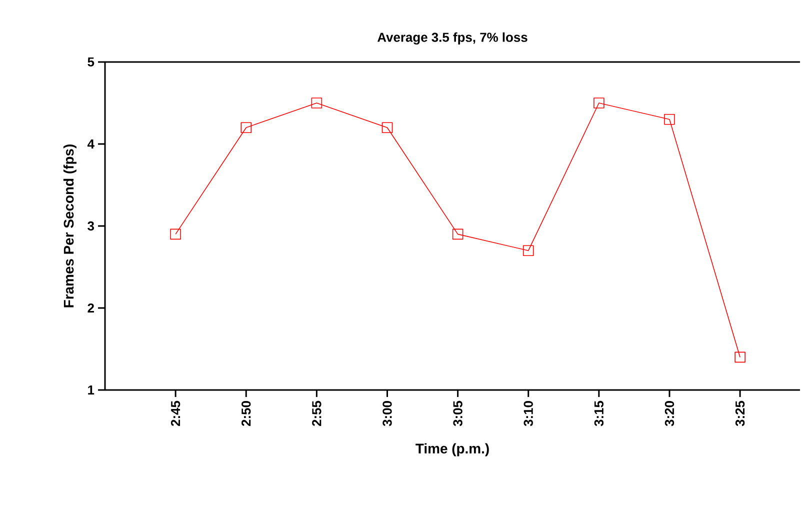 The height and width of the screenshot is (527, 801). I want to click on x-tick-label: 3:10, so click(528, 413).